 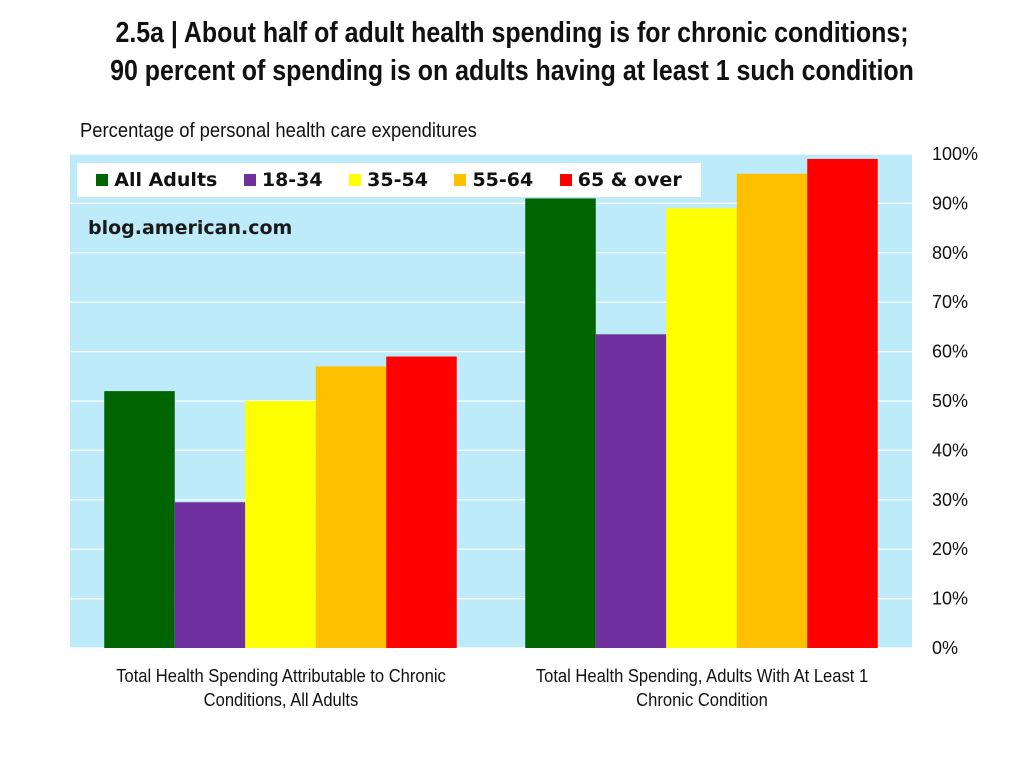 I want to click on legend-item-35-54: 35-54, so click(x=388, y=180).